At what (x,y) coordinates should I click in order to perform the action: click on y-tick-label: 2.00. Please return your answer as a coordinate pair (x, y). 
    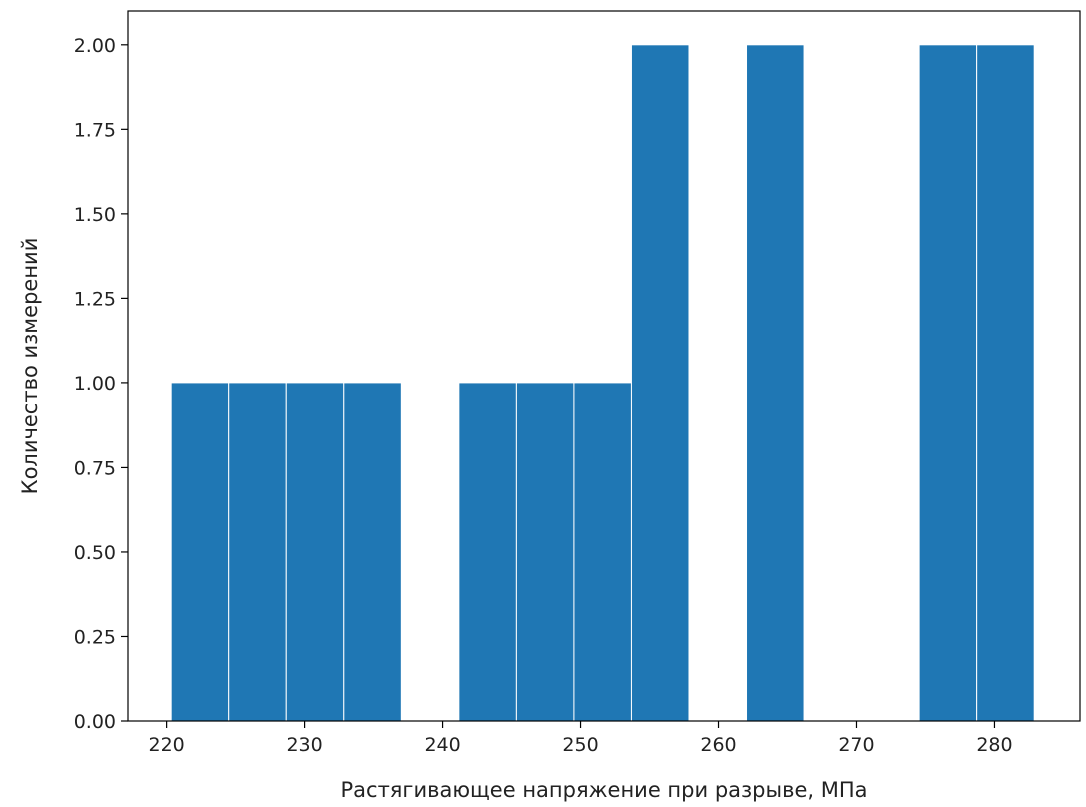
    Looking at the image, I should click on (95, 46).